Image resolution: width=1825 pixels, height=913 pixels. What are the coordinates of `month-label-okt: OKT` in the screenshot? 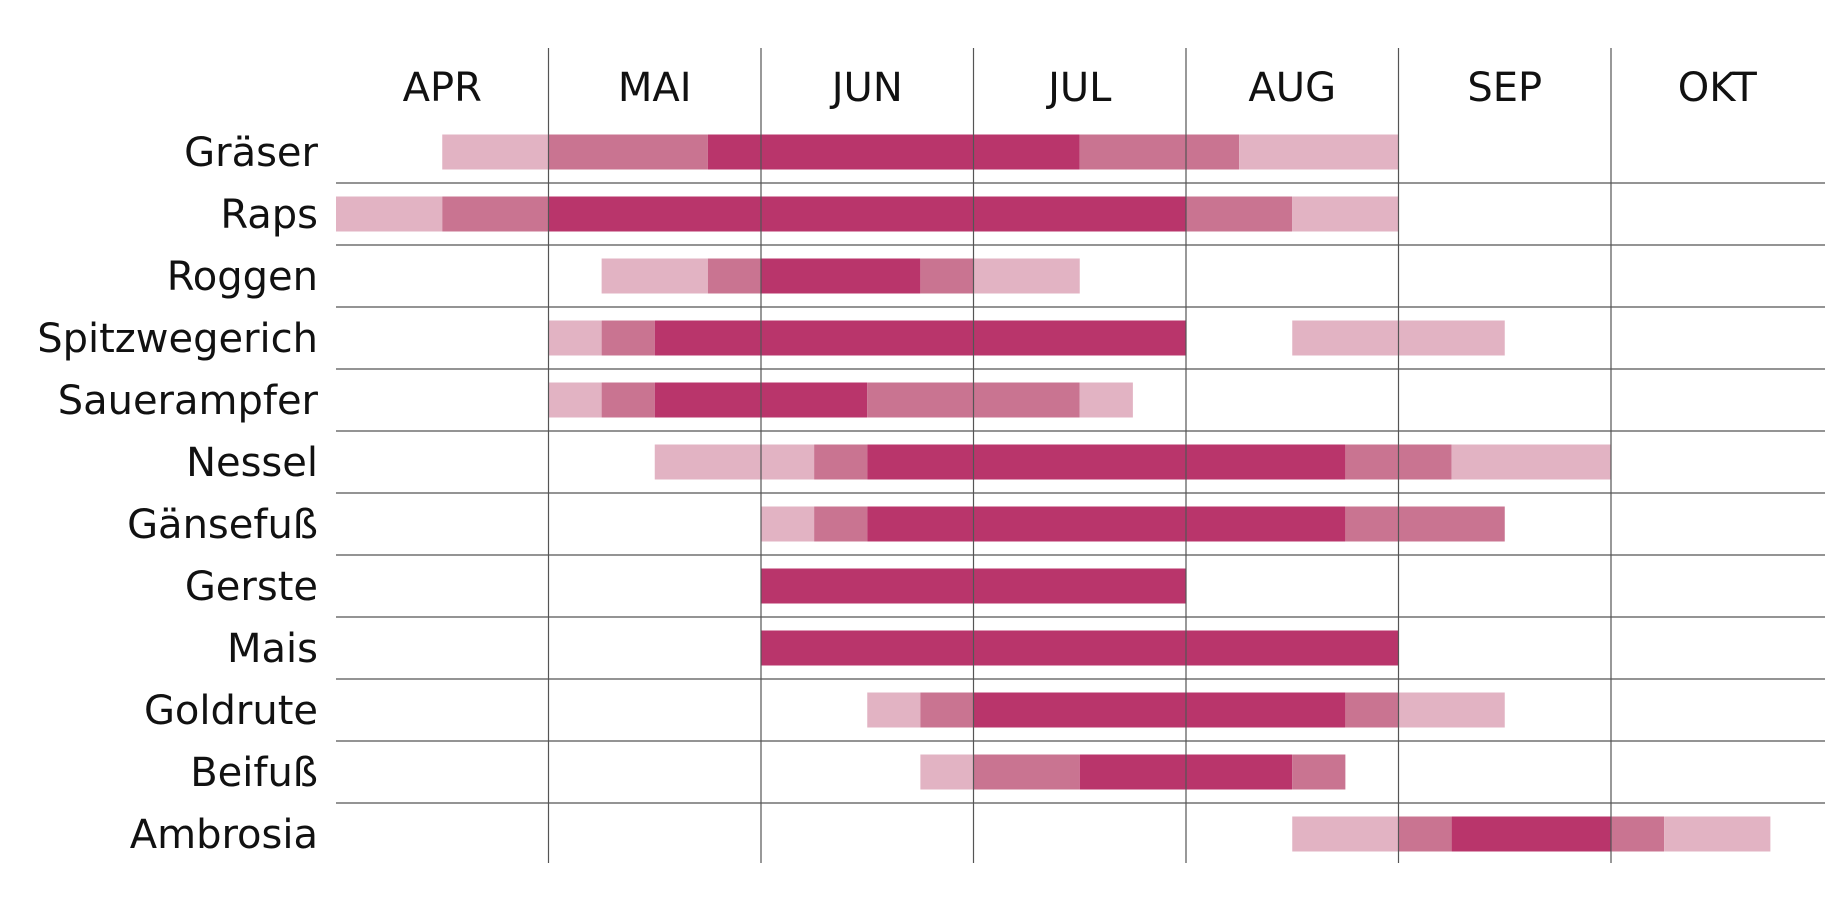 It's located at (1718, 88).